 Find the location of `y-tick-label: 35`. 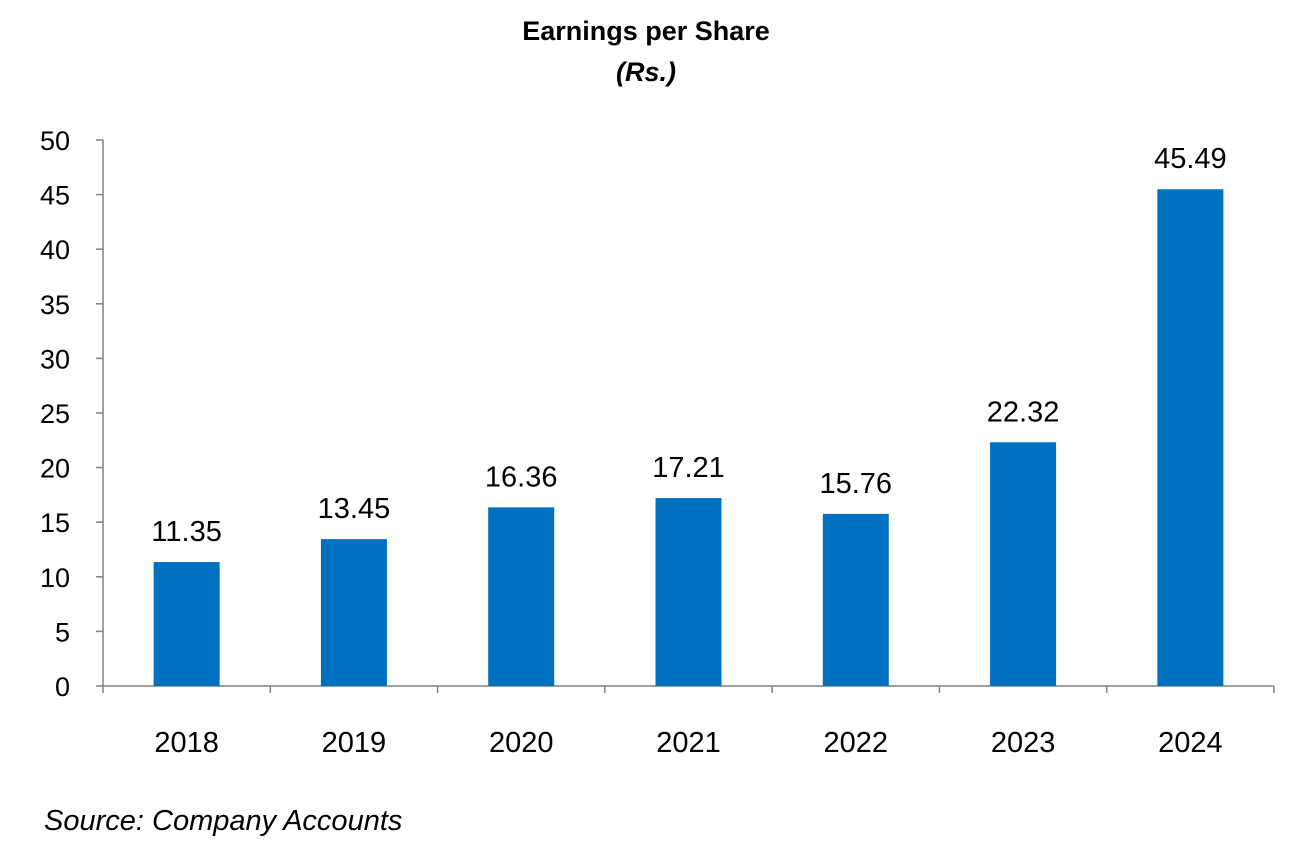

y-tick-label: 35 is located at coordinates (55, 305).